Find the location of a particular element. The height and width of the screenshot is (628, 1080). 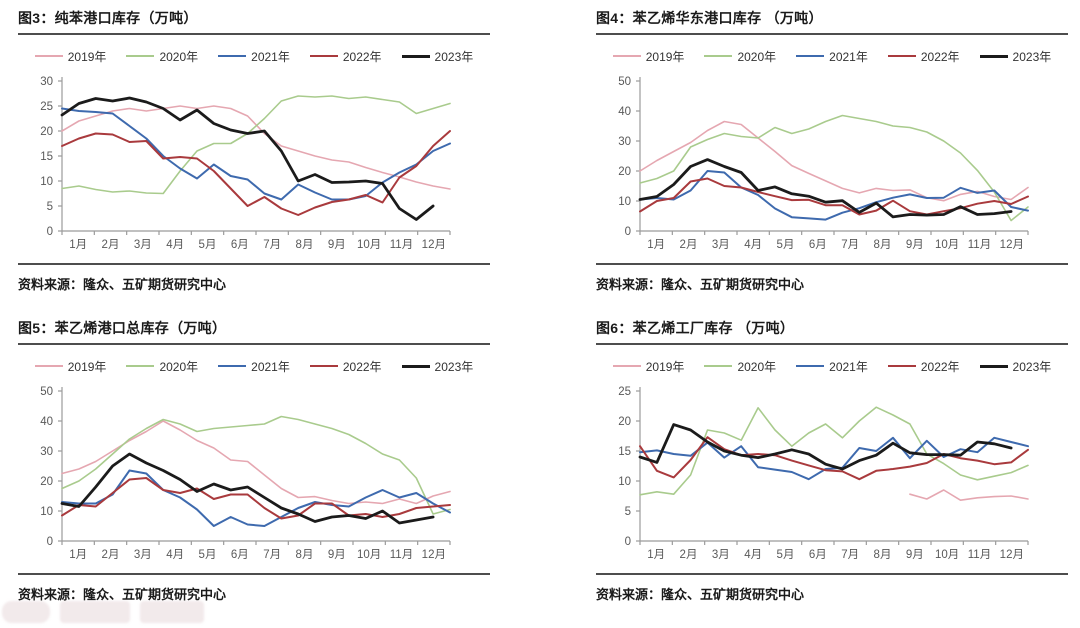

svg-text: 9月 is located at coordinates (915, 555).